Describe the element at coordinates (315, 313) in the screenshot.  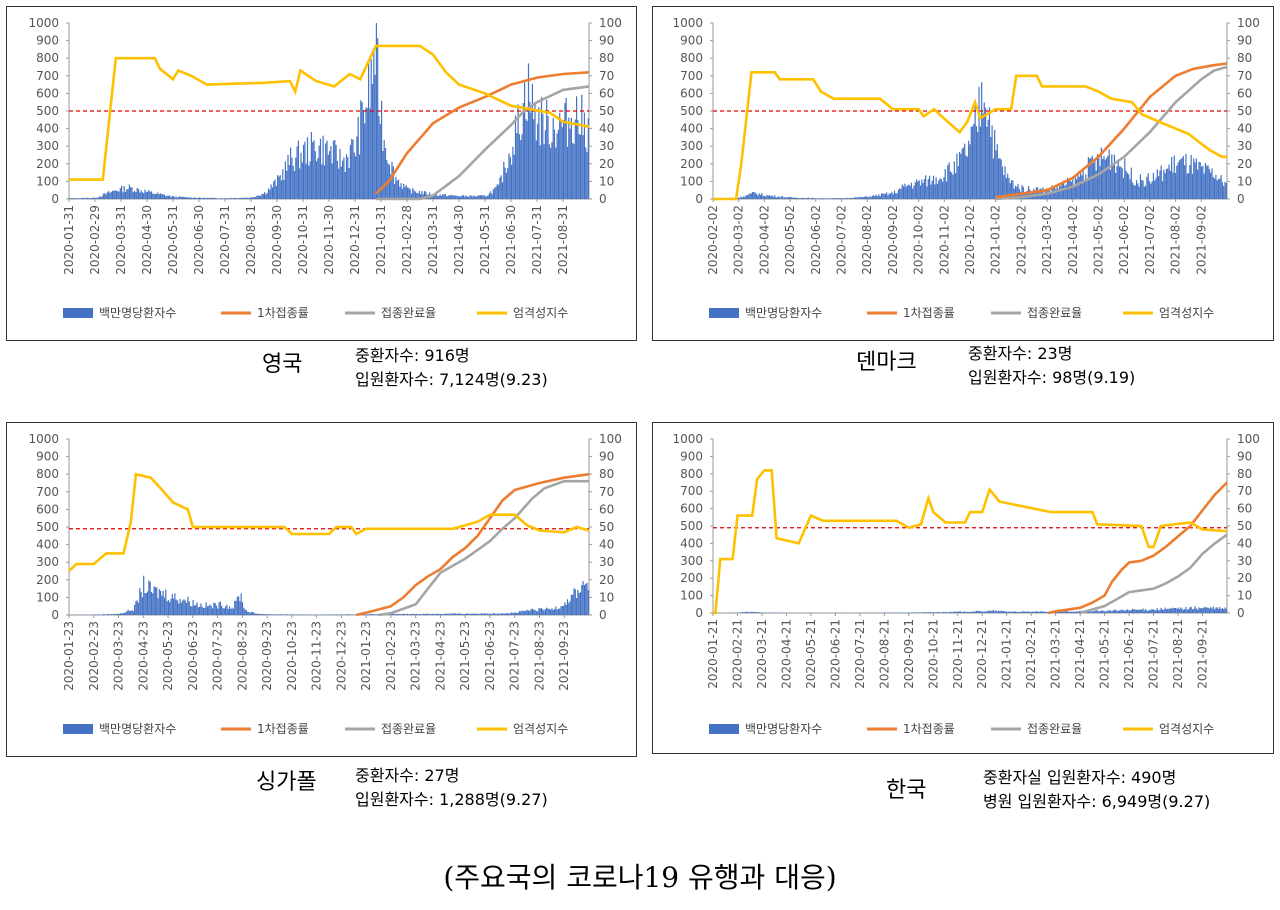
I see `legend: 백만명당환자수 1차접종률 접종완료율 엄격성지수` at that location.